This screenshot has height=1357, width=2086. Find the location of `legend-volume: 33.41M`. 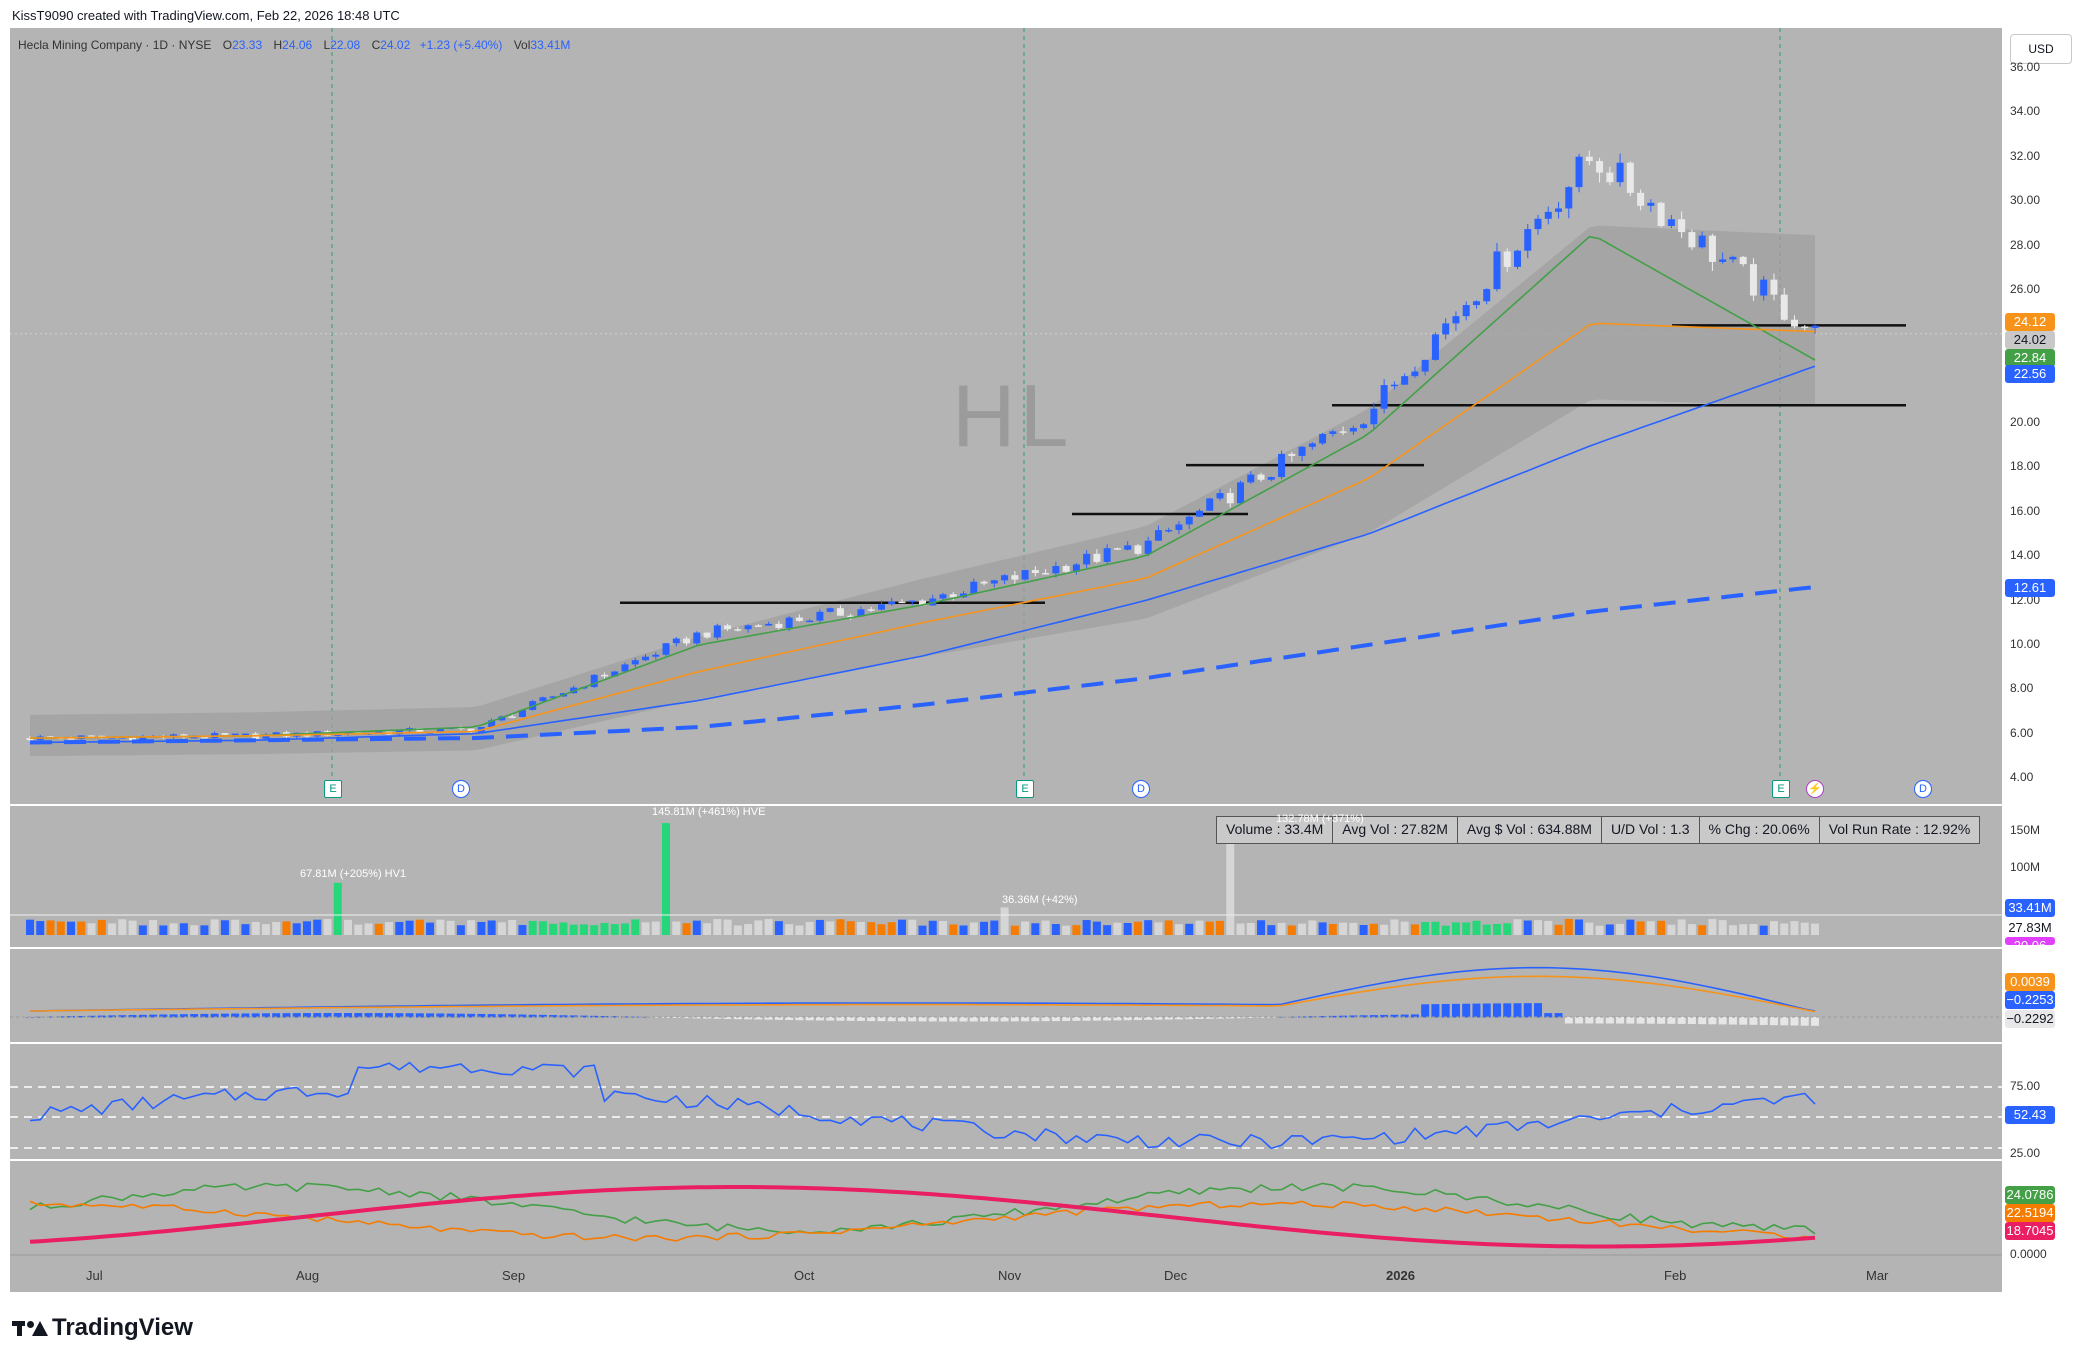

legend-volume: 33.41M is located at coordinates (550, 45).